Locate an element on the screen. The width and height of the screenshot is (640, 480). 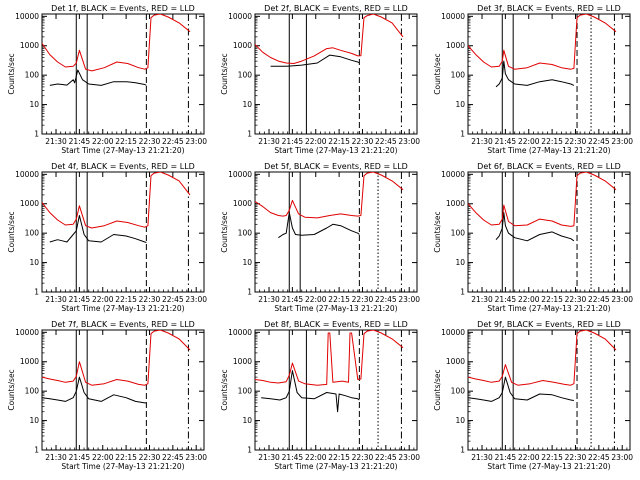
panel-title: Det 9f, BLACK = Events, RED = LLD is located at coordinates (549, 324).